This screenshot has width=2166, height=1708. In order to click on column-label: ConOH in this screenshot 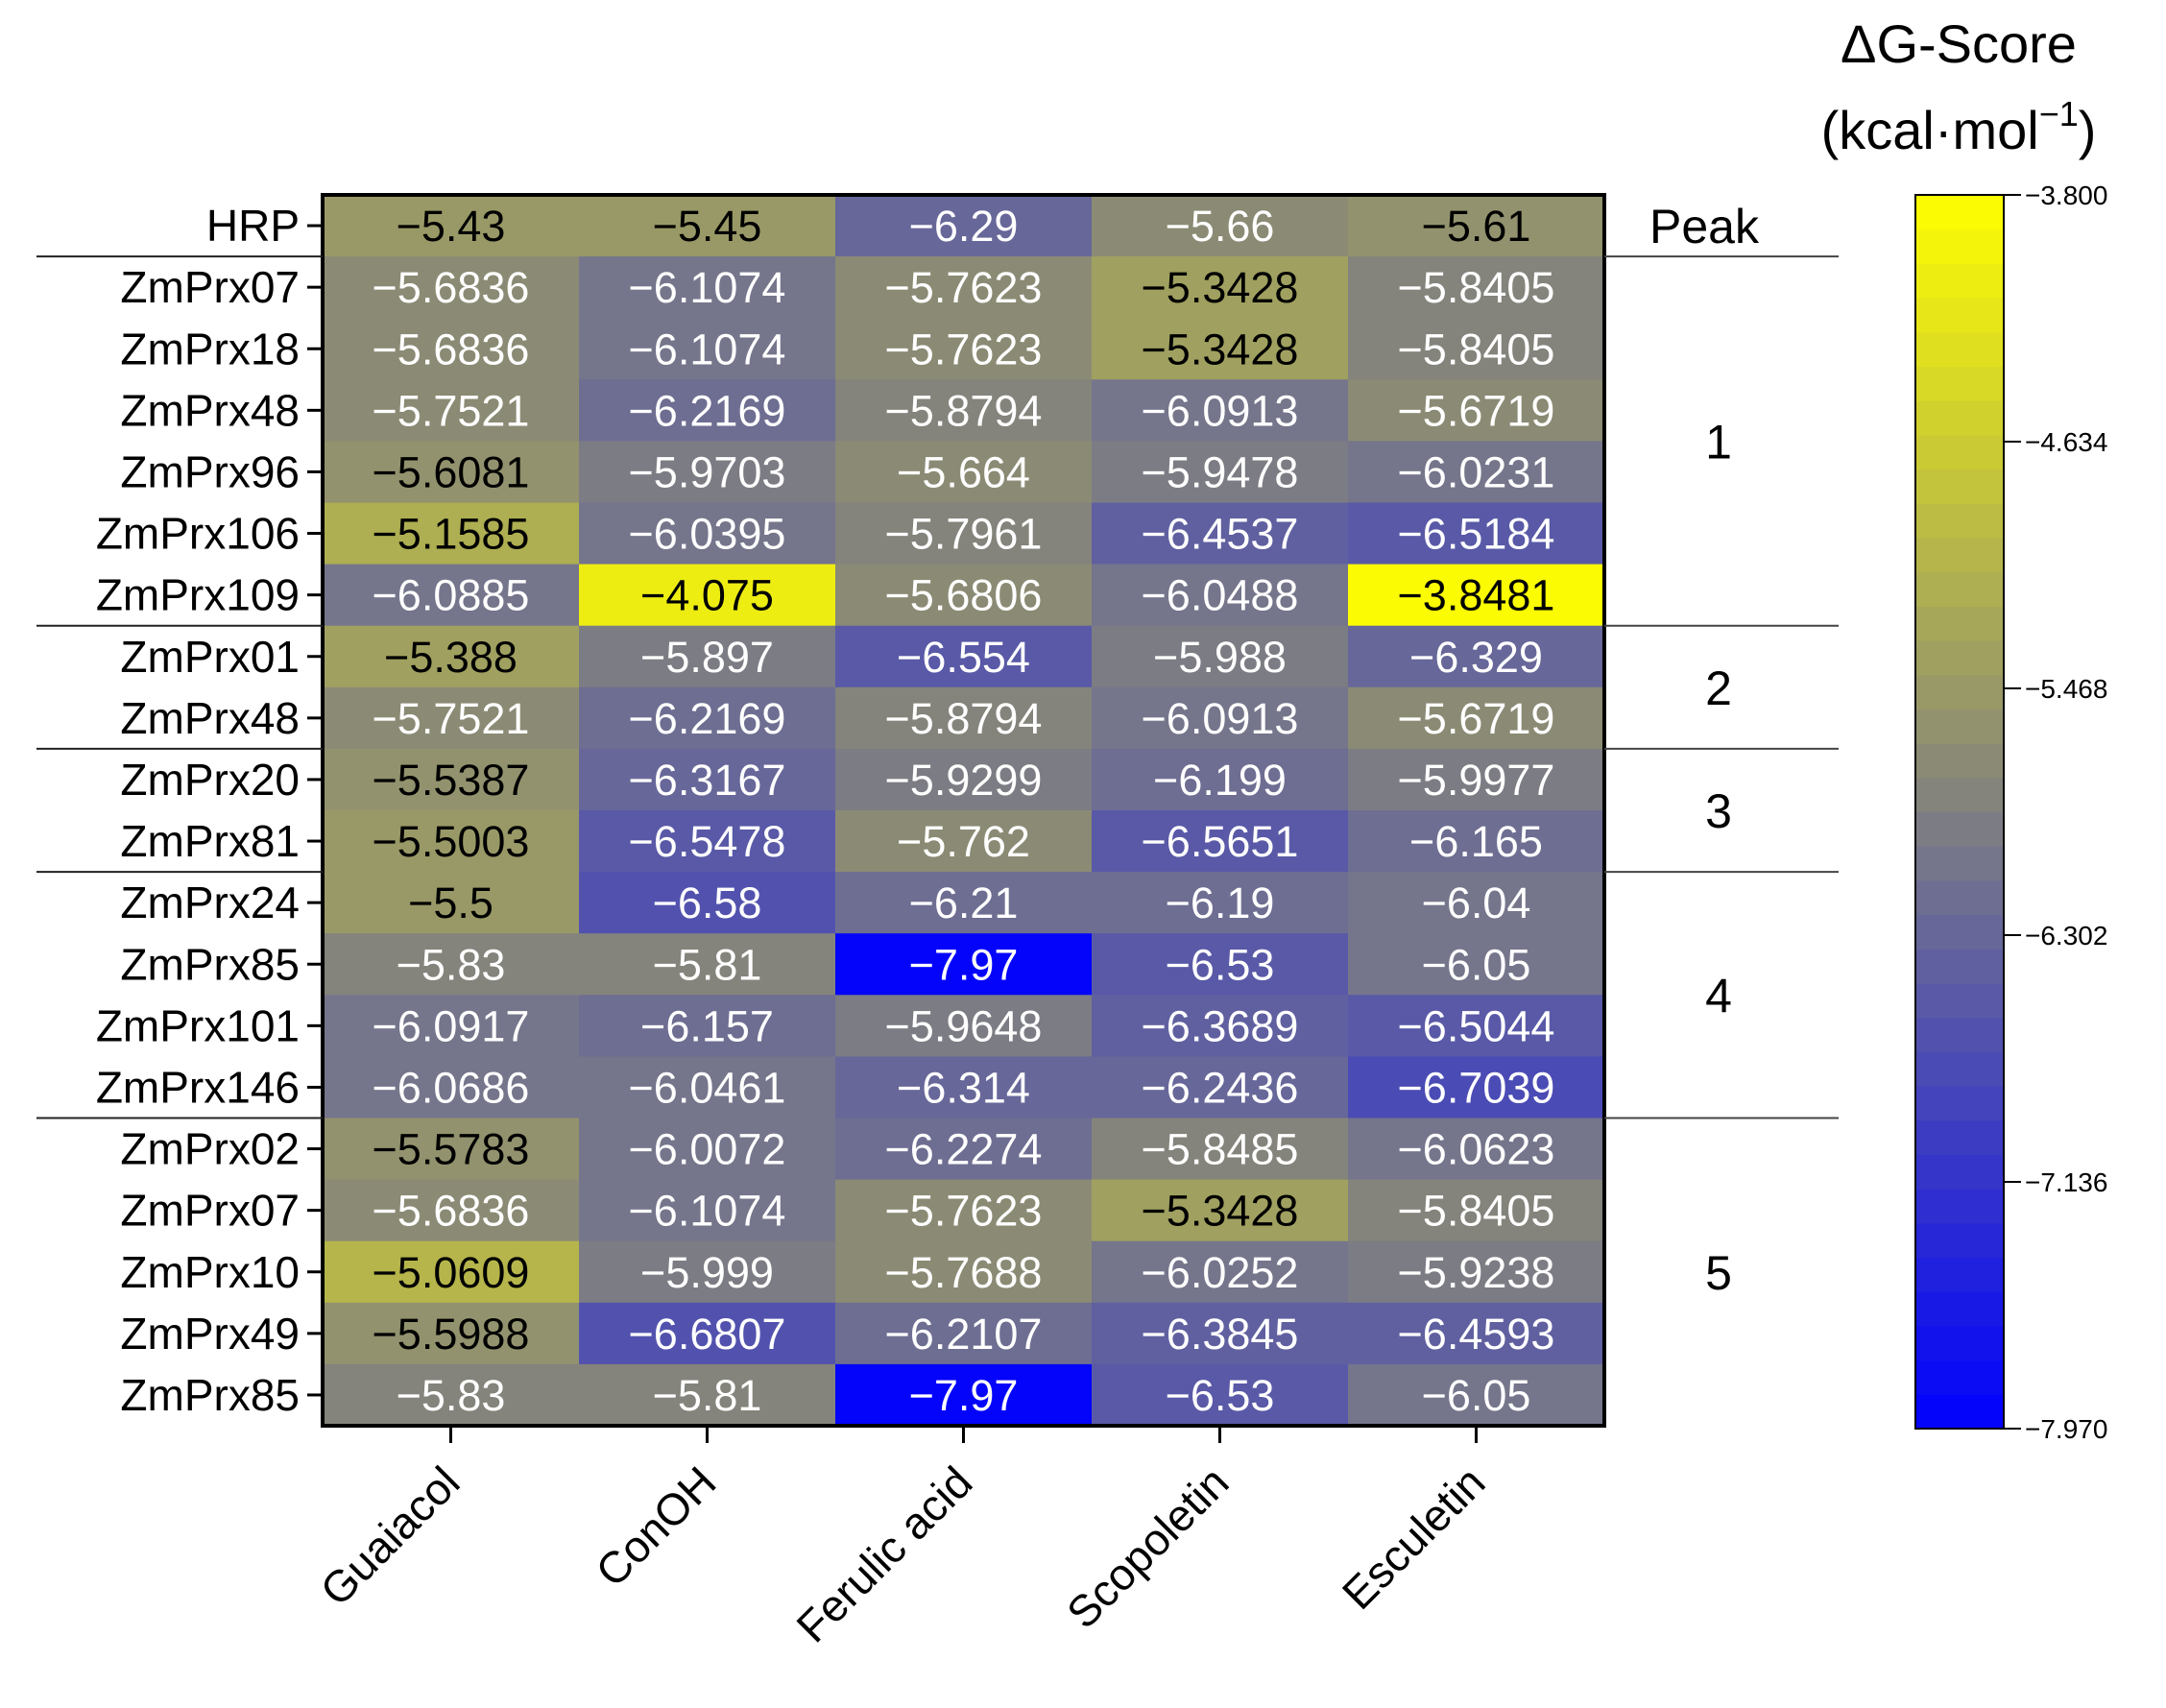, I will do `click(656, 1526)`.